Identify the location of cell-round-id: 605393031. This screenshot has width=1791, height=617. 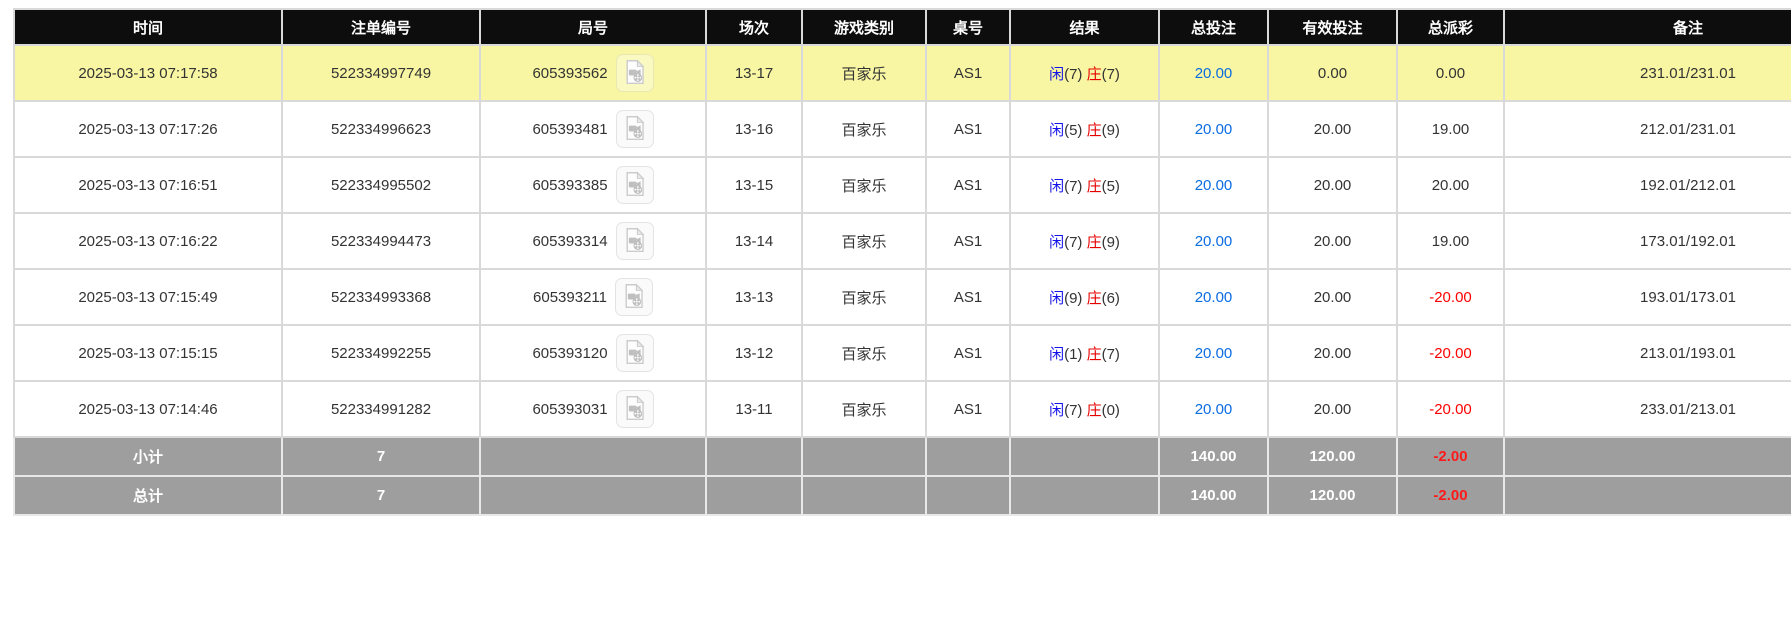
(593, 409).